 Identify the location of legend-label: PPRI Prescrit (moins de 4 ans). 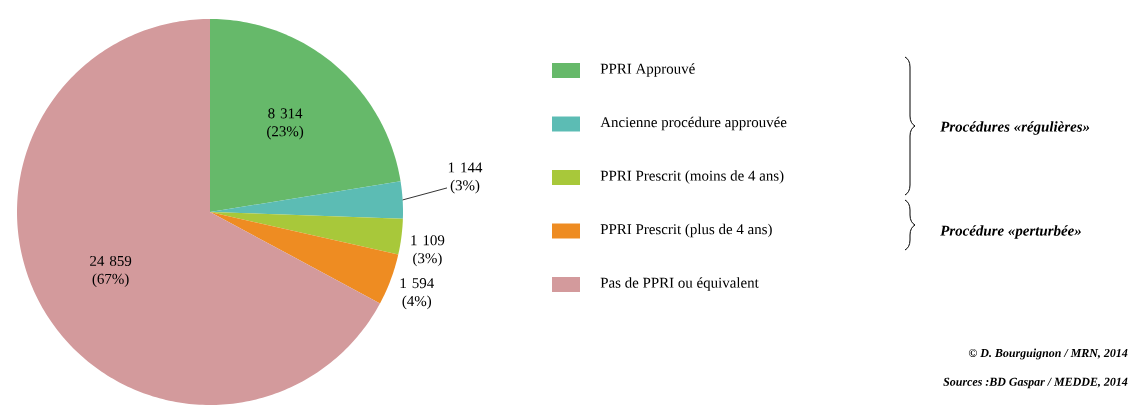
(692, 177).